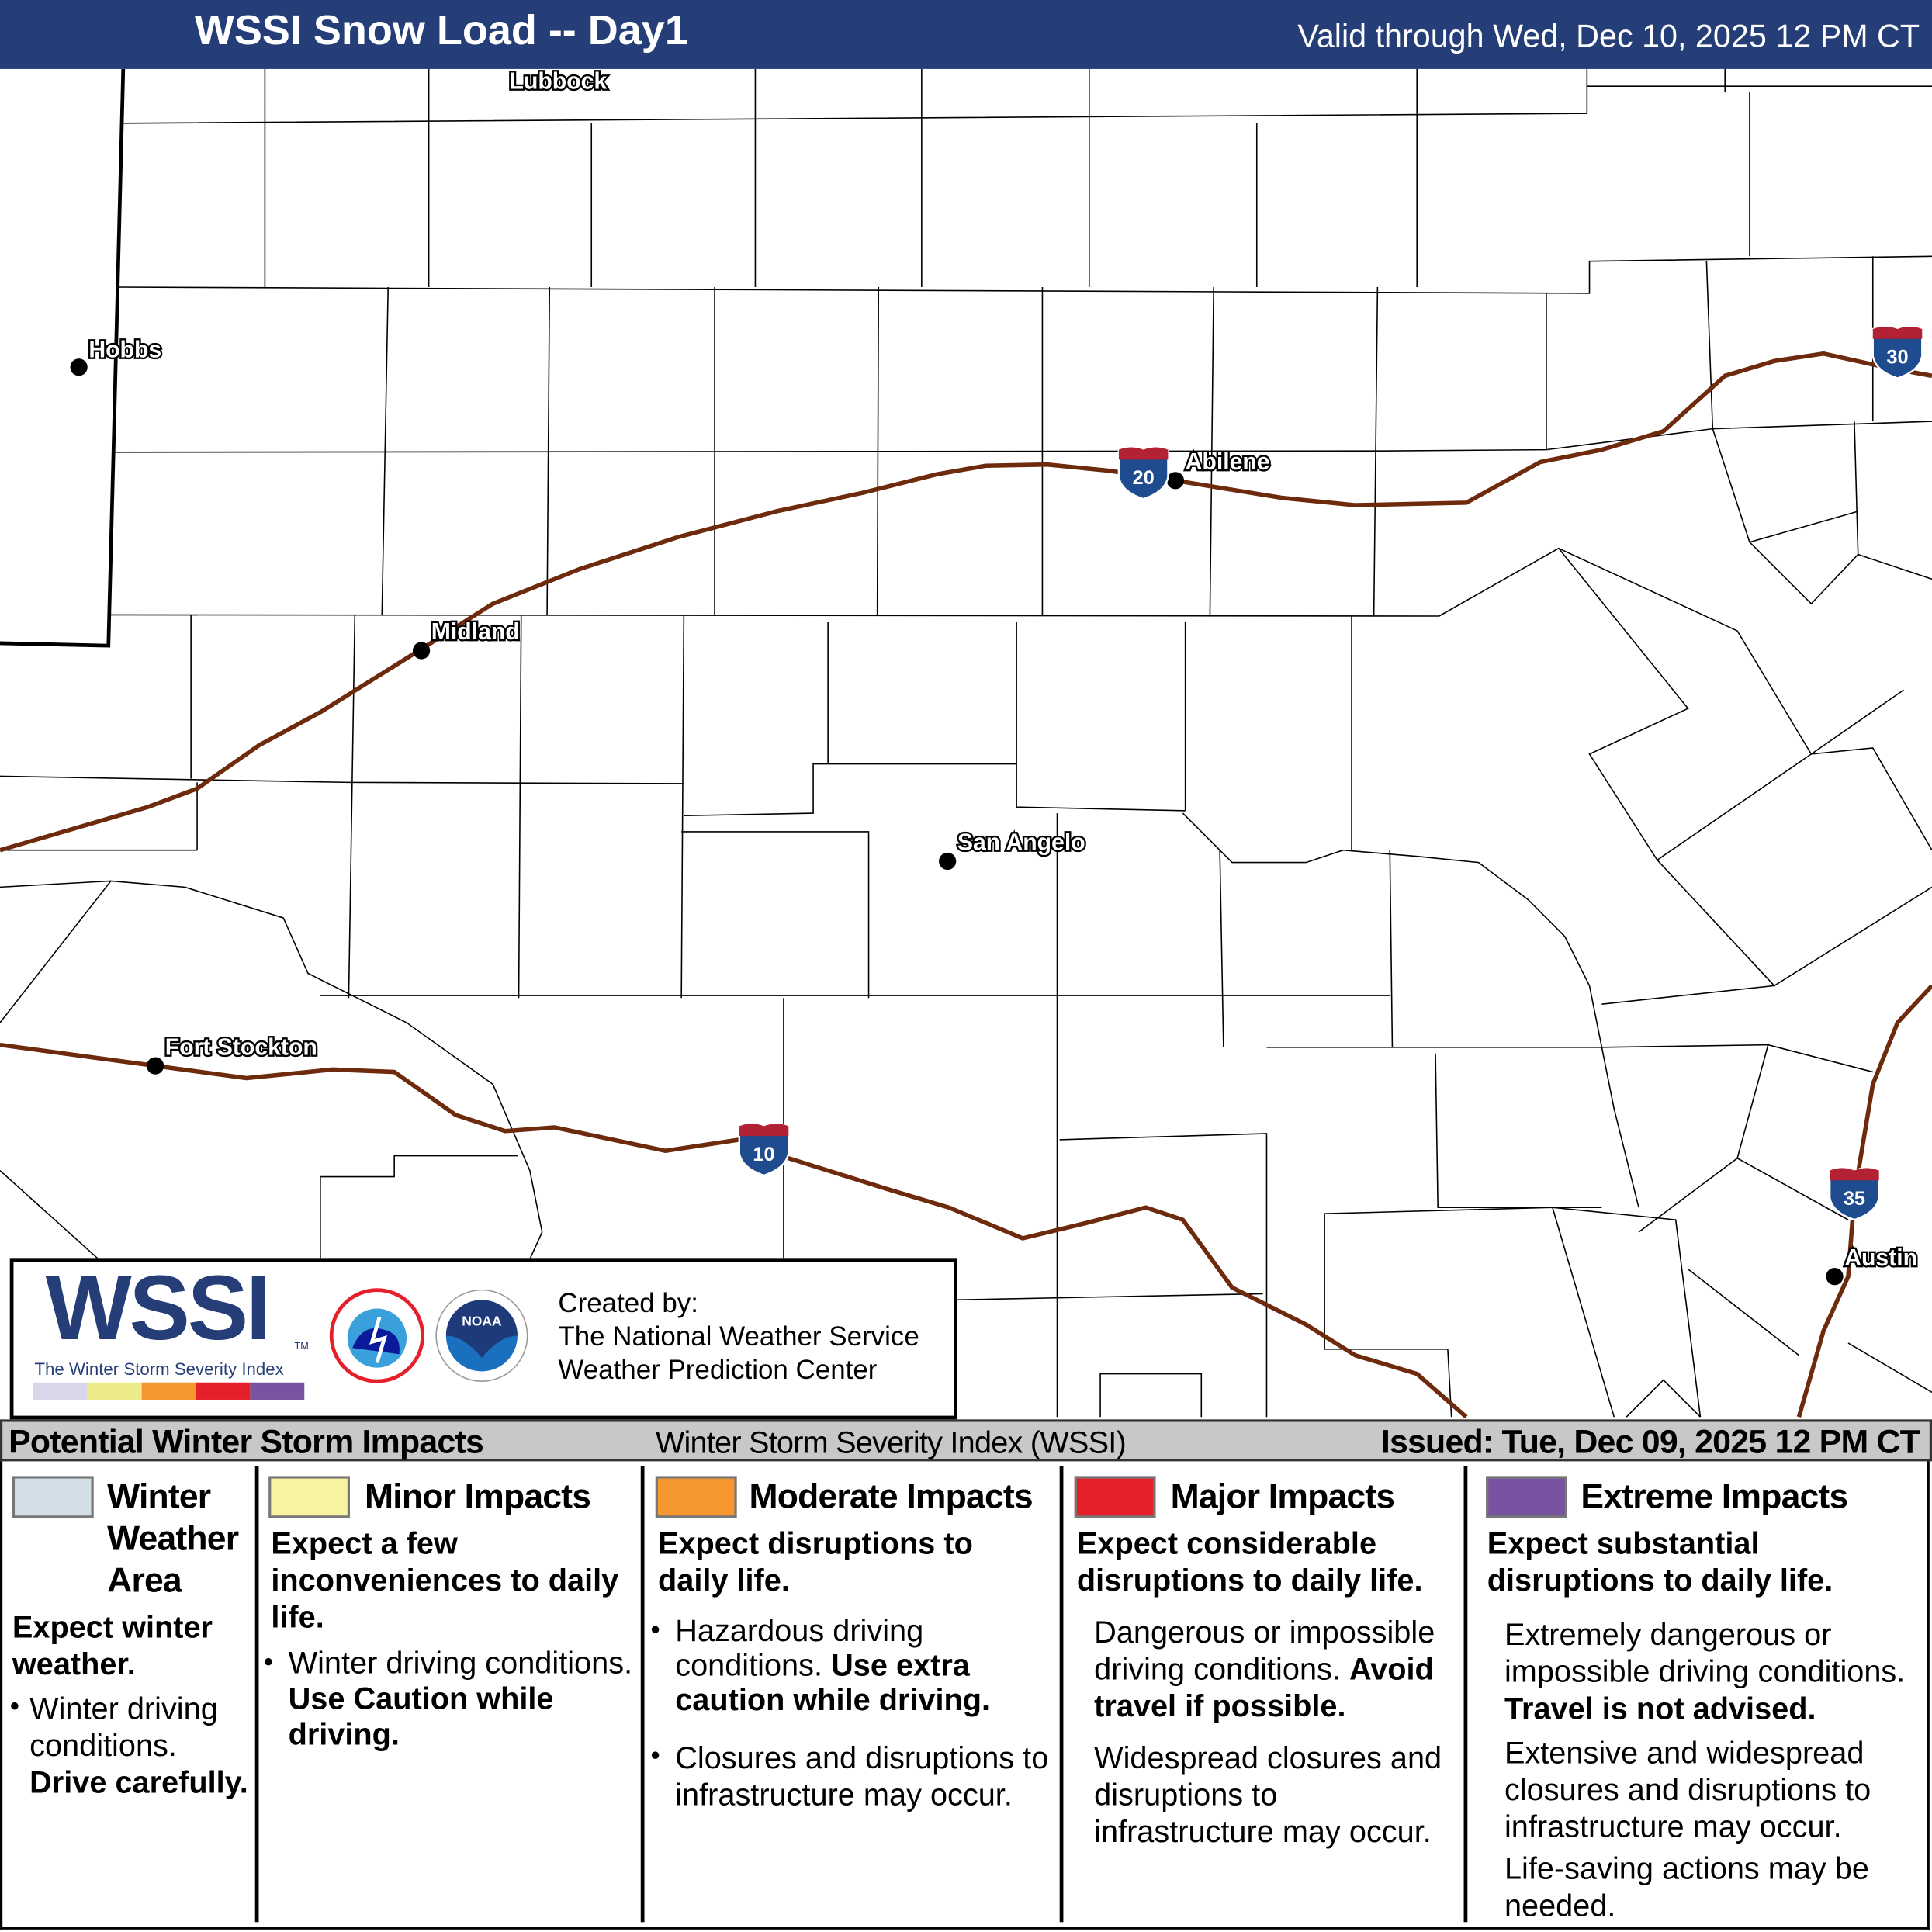  I want to click on legend-title: Potential Winter Storm Impacts, so click(246, 1441).